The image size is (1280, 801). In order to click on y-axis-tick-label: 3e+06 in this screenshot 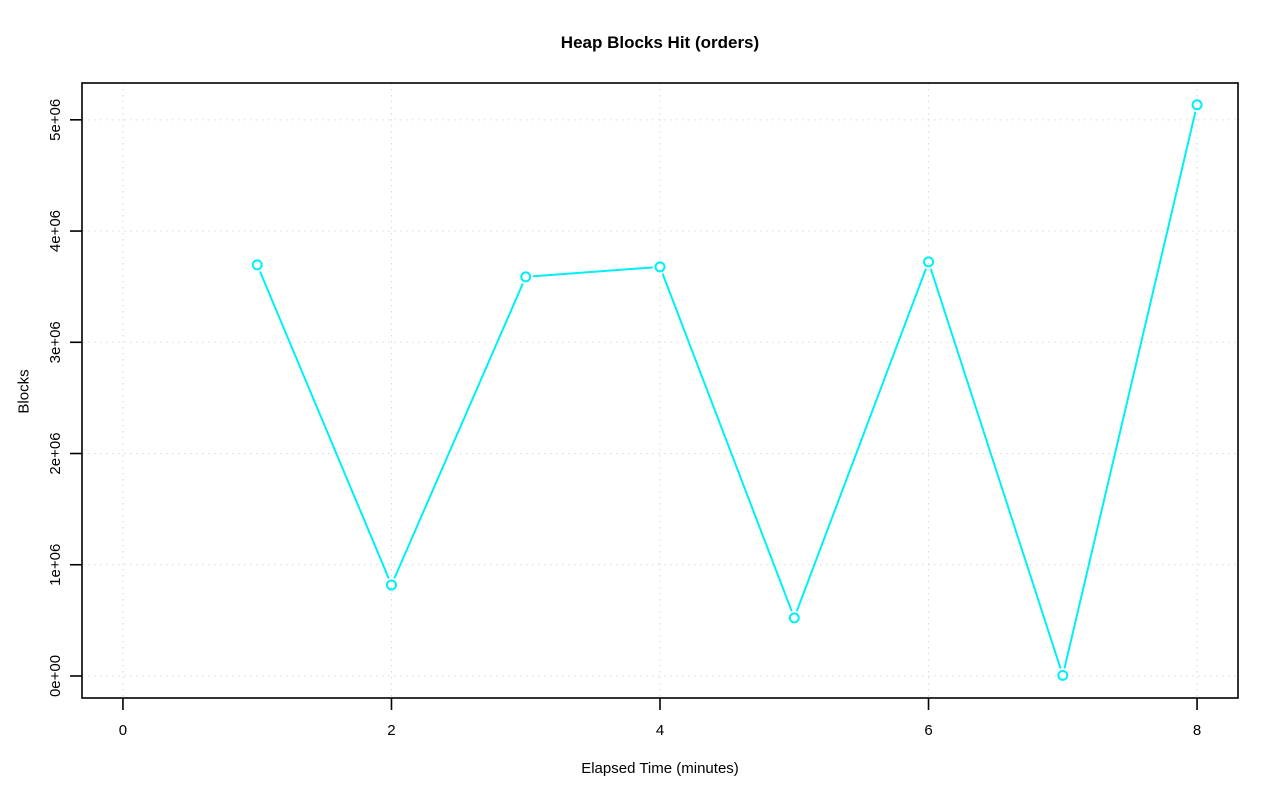, I will do `click(55, 342)`.